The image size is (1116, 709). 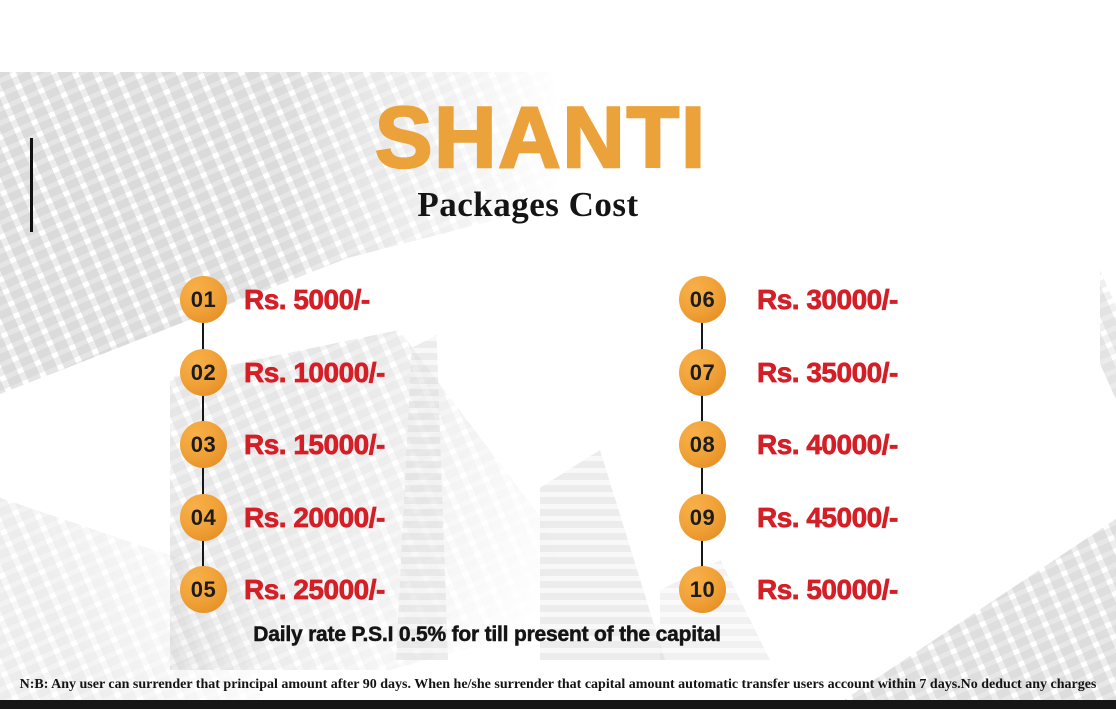 What do you see at coordinates (315, 517) in the screenshot?
I see `package-price: Rs. 20000/-` at bounding box center [315, 517].